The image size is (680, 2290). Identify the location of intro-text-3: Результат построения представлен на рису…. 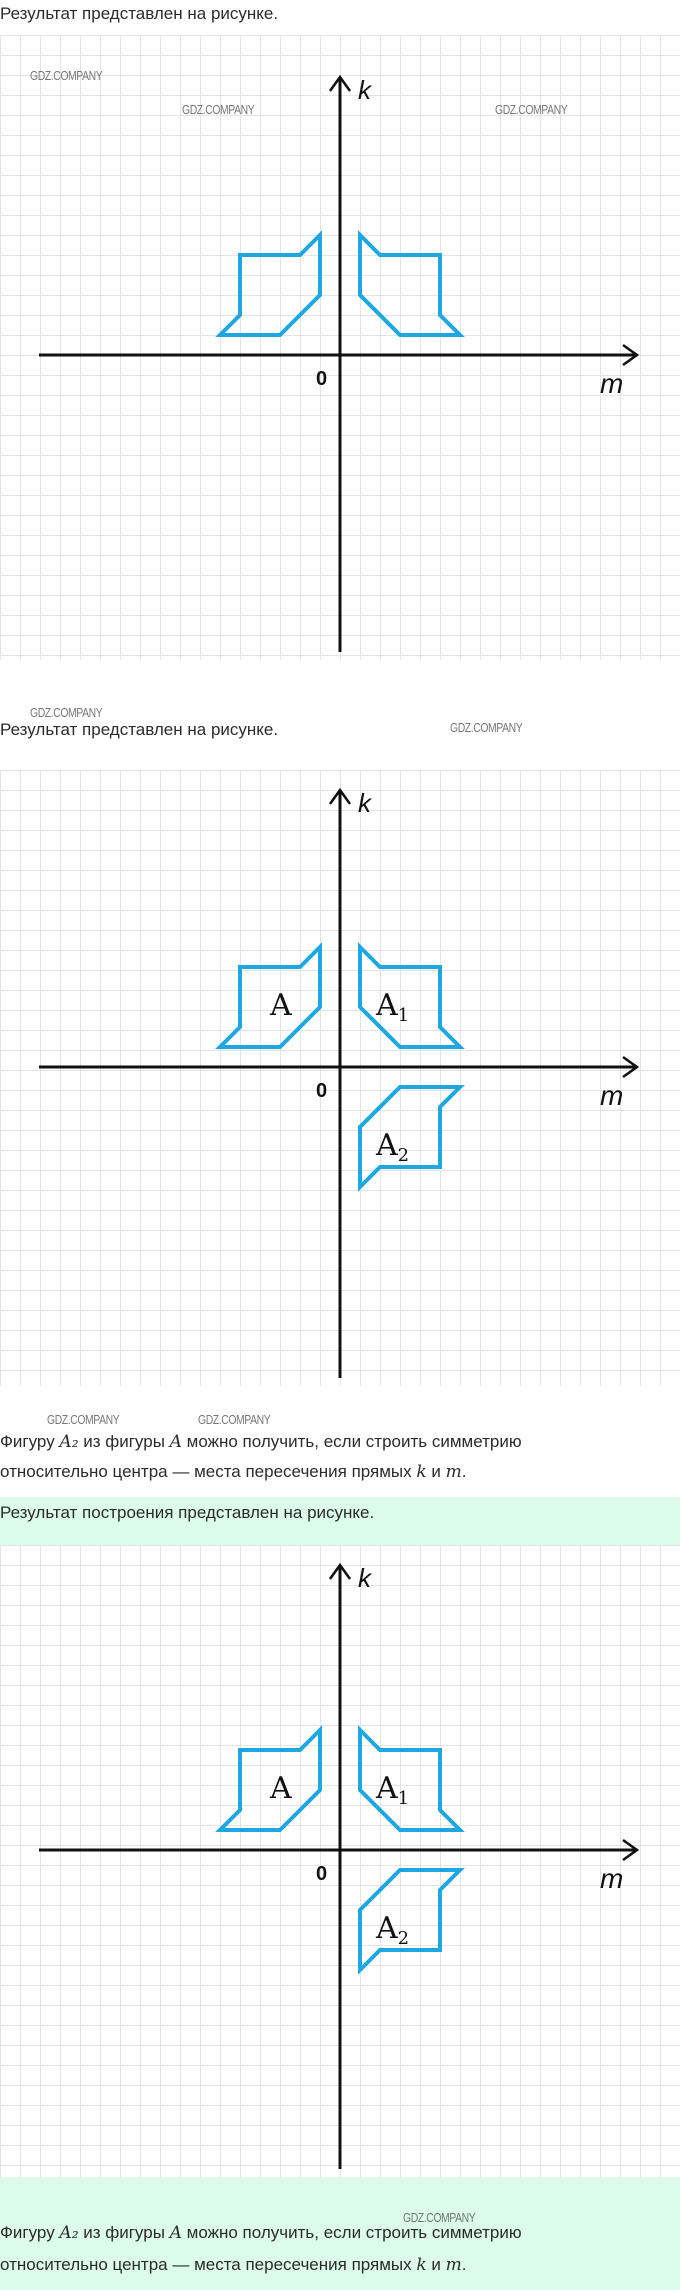
(187, 1512).